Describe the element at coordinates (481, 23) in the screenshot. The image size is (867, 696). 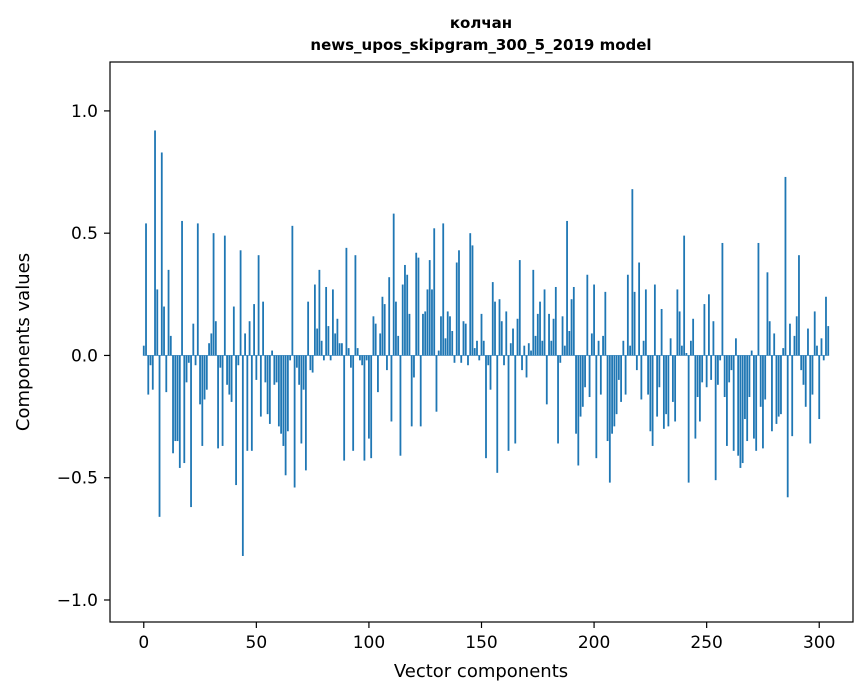
I see `chart-title: колчан` at that location.